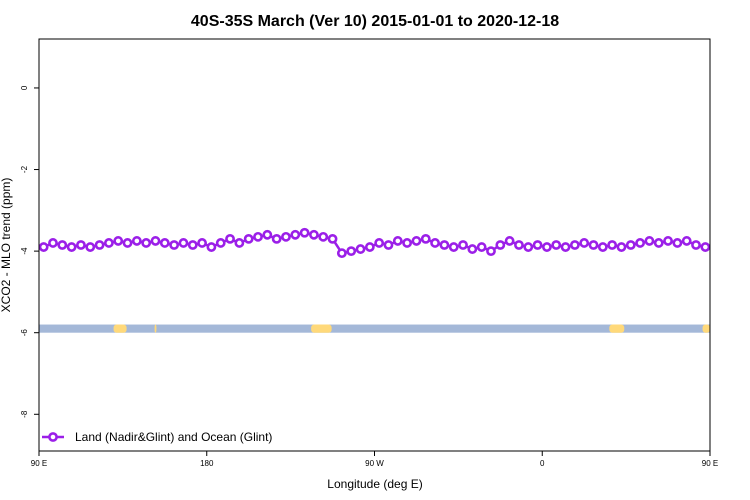  What do you see at coordinates (6, 245) in the screenshot?
I see `y-axis-label: XCO2 - MLO trend (ppm)` at bounding box center [6, 245].